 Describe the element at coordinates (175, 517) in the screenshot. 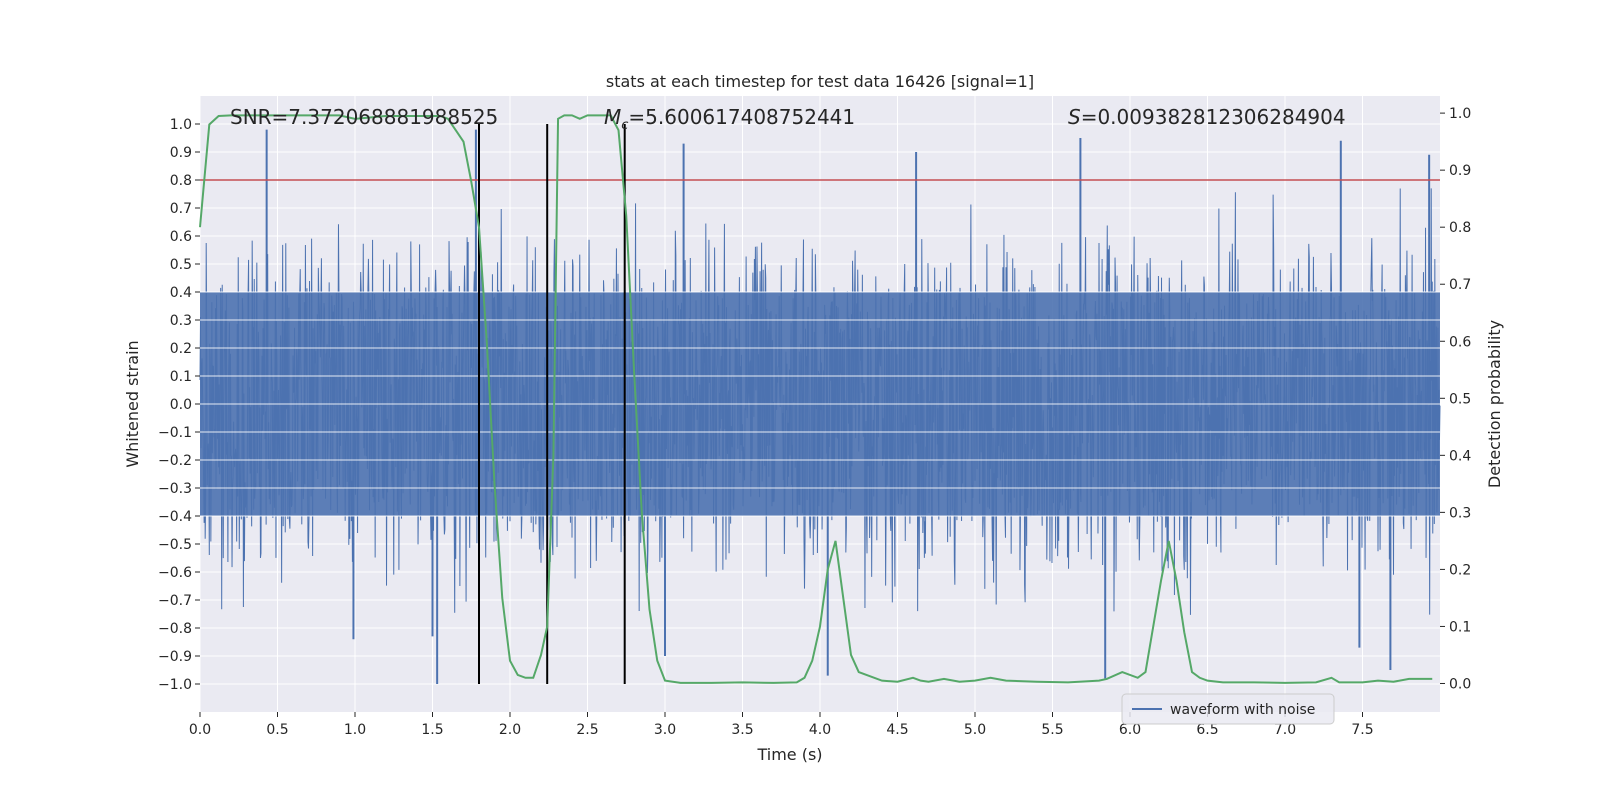

I see `y-tick-label: −0.4` at that location.